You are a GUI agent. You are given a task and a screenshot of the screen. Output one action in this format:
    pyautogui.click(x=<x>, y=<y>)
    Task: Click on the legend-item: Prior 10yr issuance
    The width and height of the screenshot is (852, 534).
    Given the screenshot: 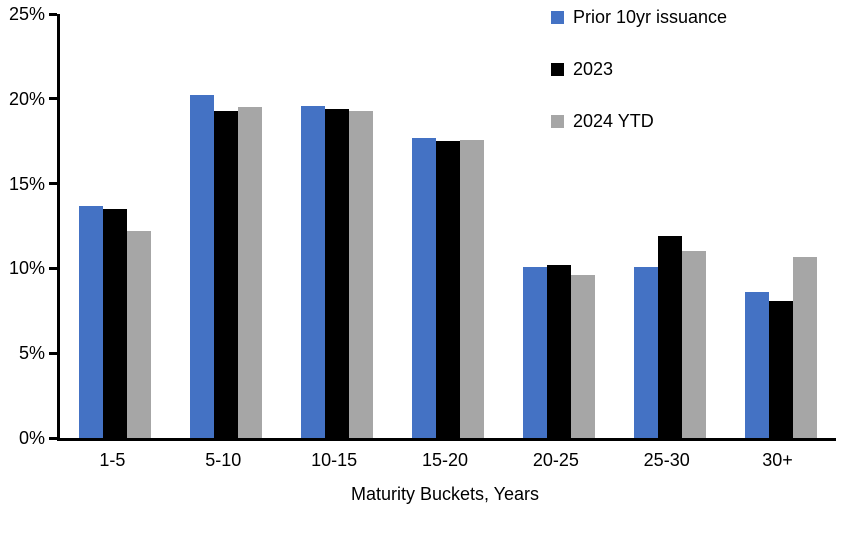 What is the action you would take?
    pyautogui.click(x=639, y=17)
    